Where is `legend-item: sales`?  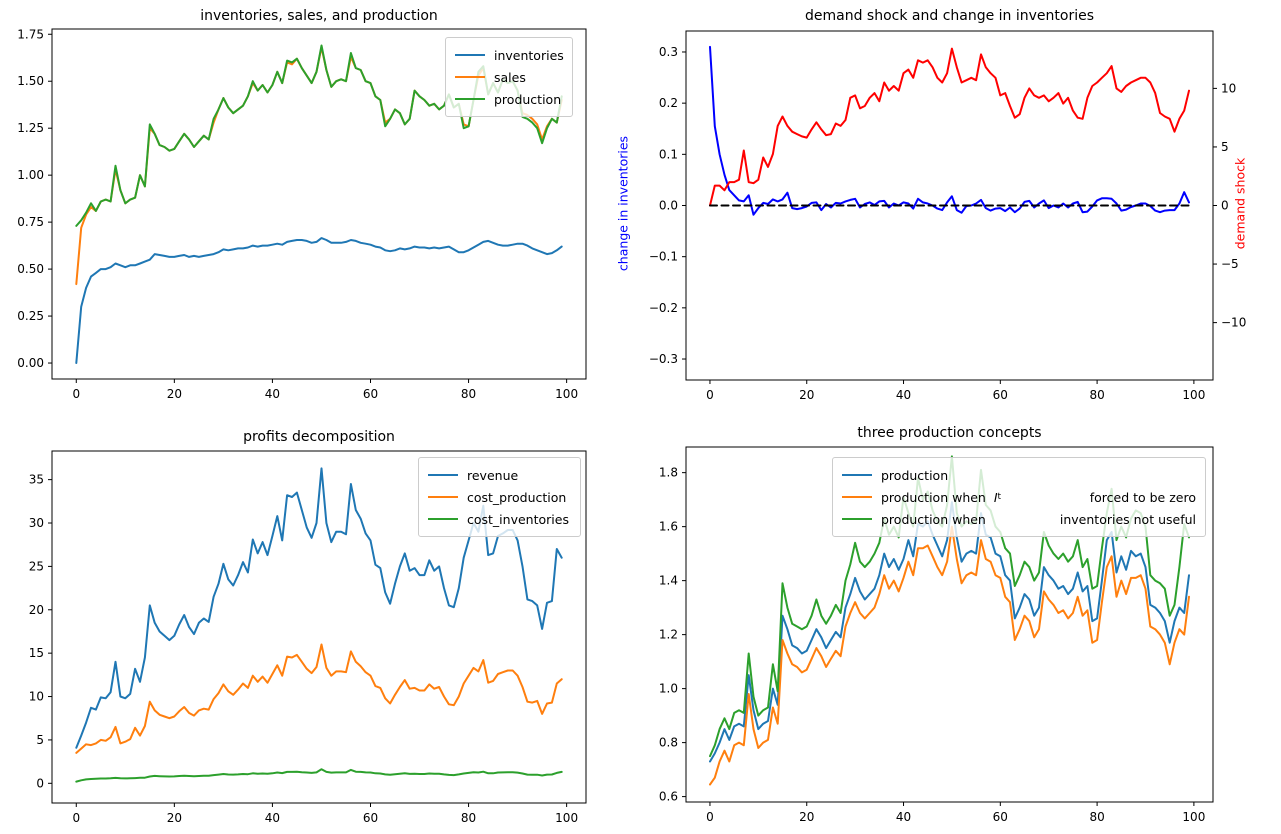
legend-item: sales is located at coordinates (509, 77).